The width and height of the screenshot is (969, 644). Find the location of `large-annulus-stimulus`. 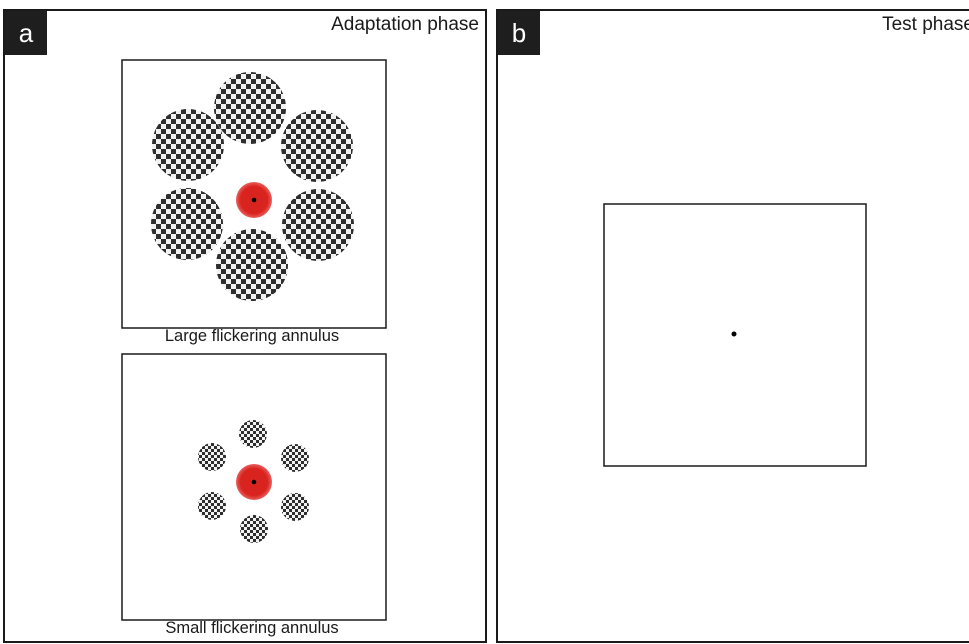

large-annulus-stimulus is located at coordinates (254, 194).